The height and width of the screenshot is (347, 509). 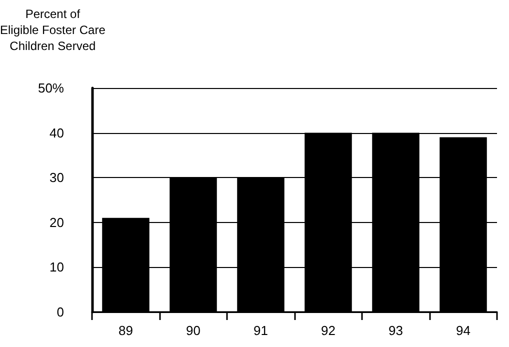 What do you see at coordinates (53, 30) in the screenshot?
I see `y-axis-title: Percent of Eligible Foster Care Children Served` at bounding box center [53, 30].